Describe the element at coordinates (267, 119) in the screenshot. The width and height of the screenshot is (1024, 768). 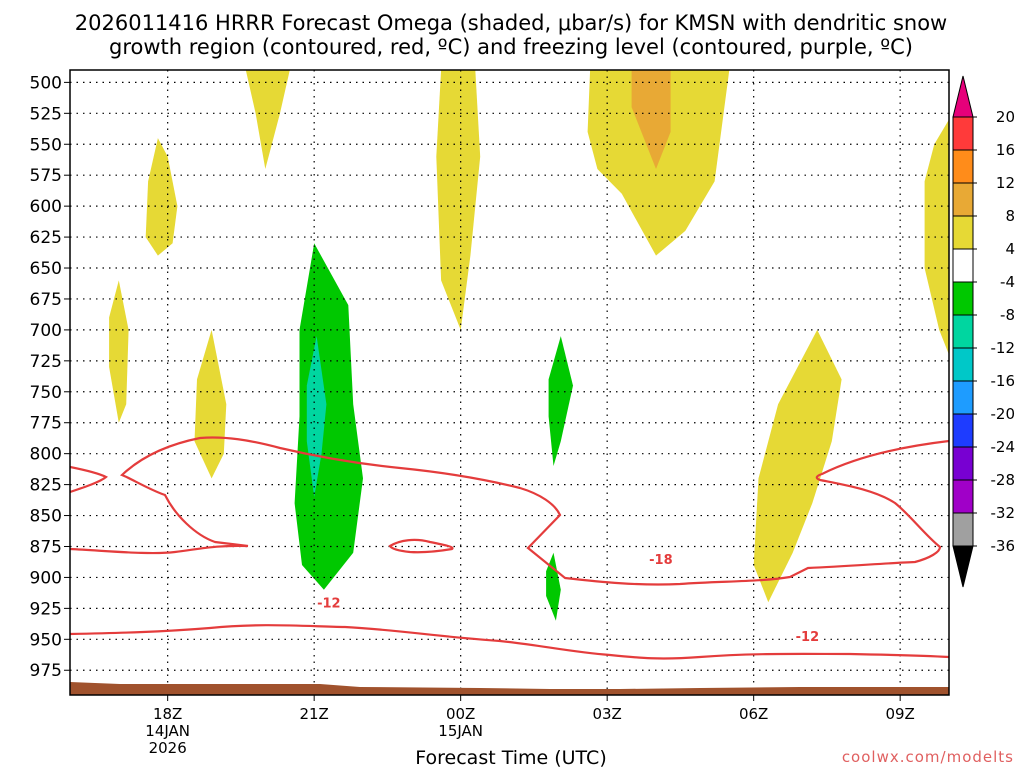
I see `omega-region-yellow-4-a` at that location.